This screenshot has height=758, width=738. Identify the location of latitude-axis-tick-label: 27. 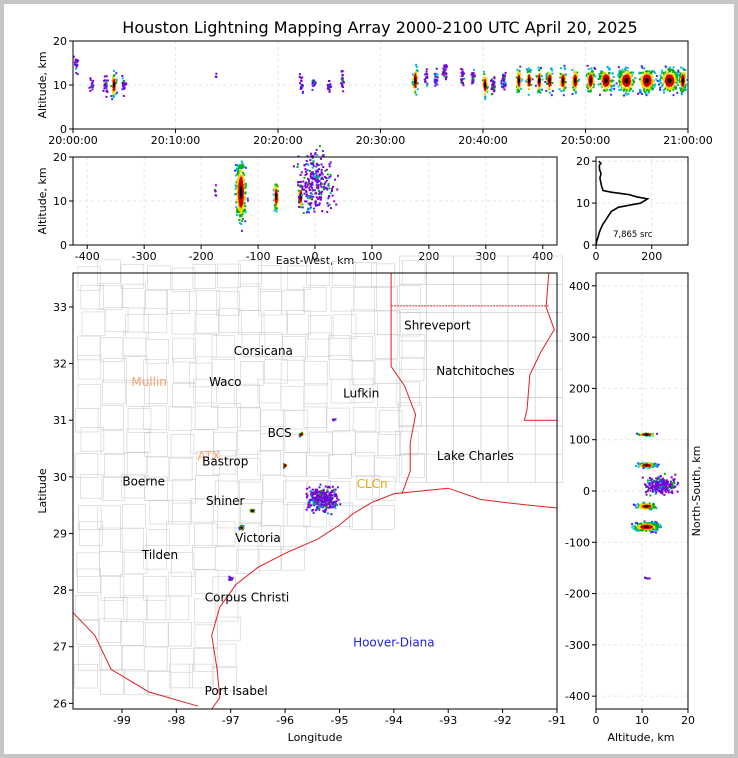
(60, 647).